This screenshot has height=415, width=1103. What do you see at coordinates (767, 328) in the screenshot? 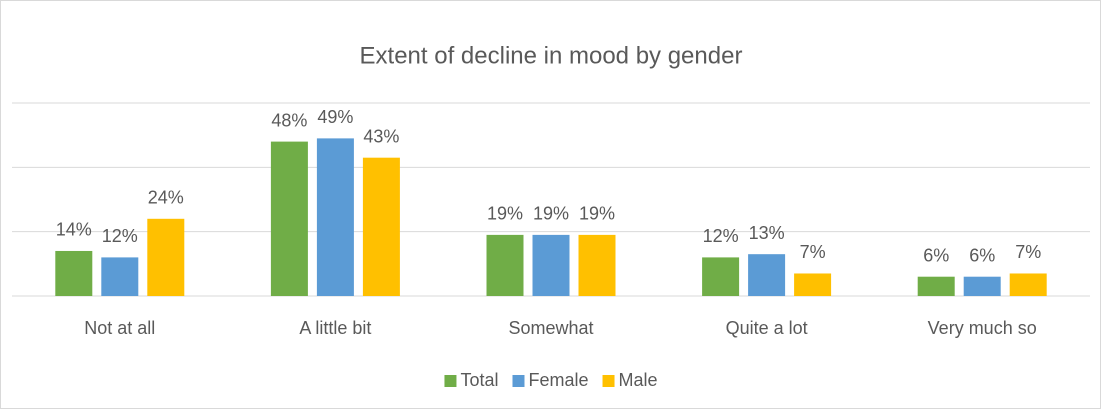
I see `x-tick-label: Quite a lot` at bounding box center [767, 328].